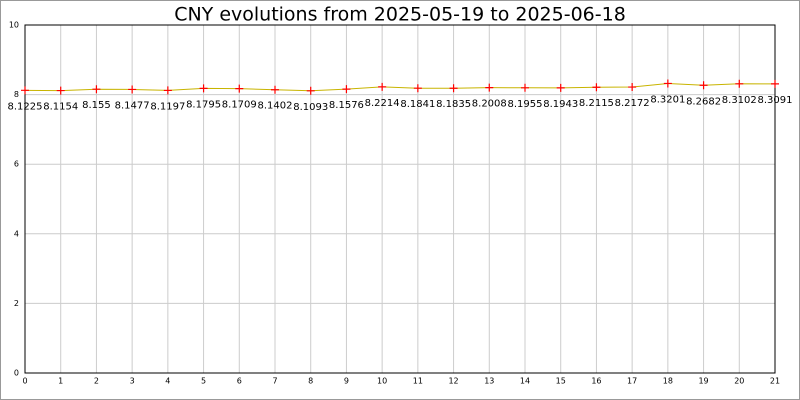 The width and height of the screenshot is (800, 400). I want to click on value-label: 8.2682, so click(703, 101).